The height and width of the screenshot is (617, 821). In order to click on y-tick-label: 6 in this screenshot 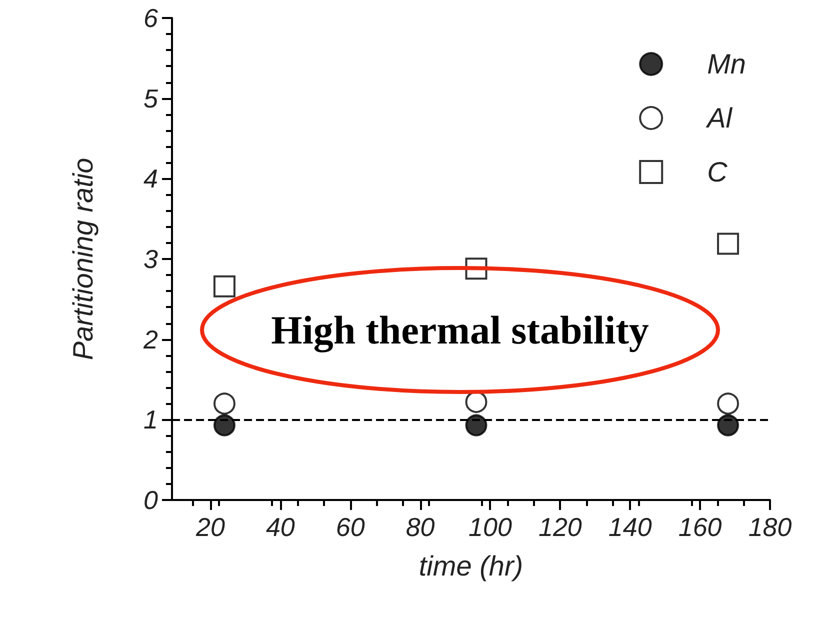, I will do `click(151, 18)`.